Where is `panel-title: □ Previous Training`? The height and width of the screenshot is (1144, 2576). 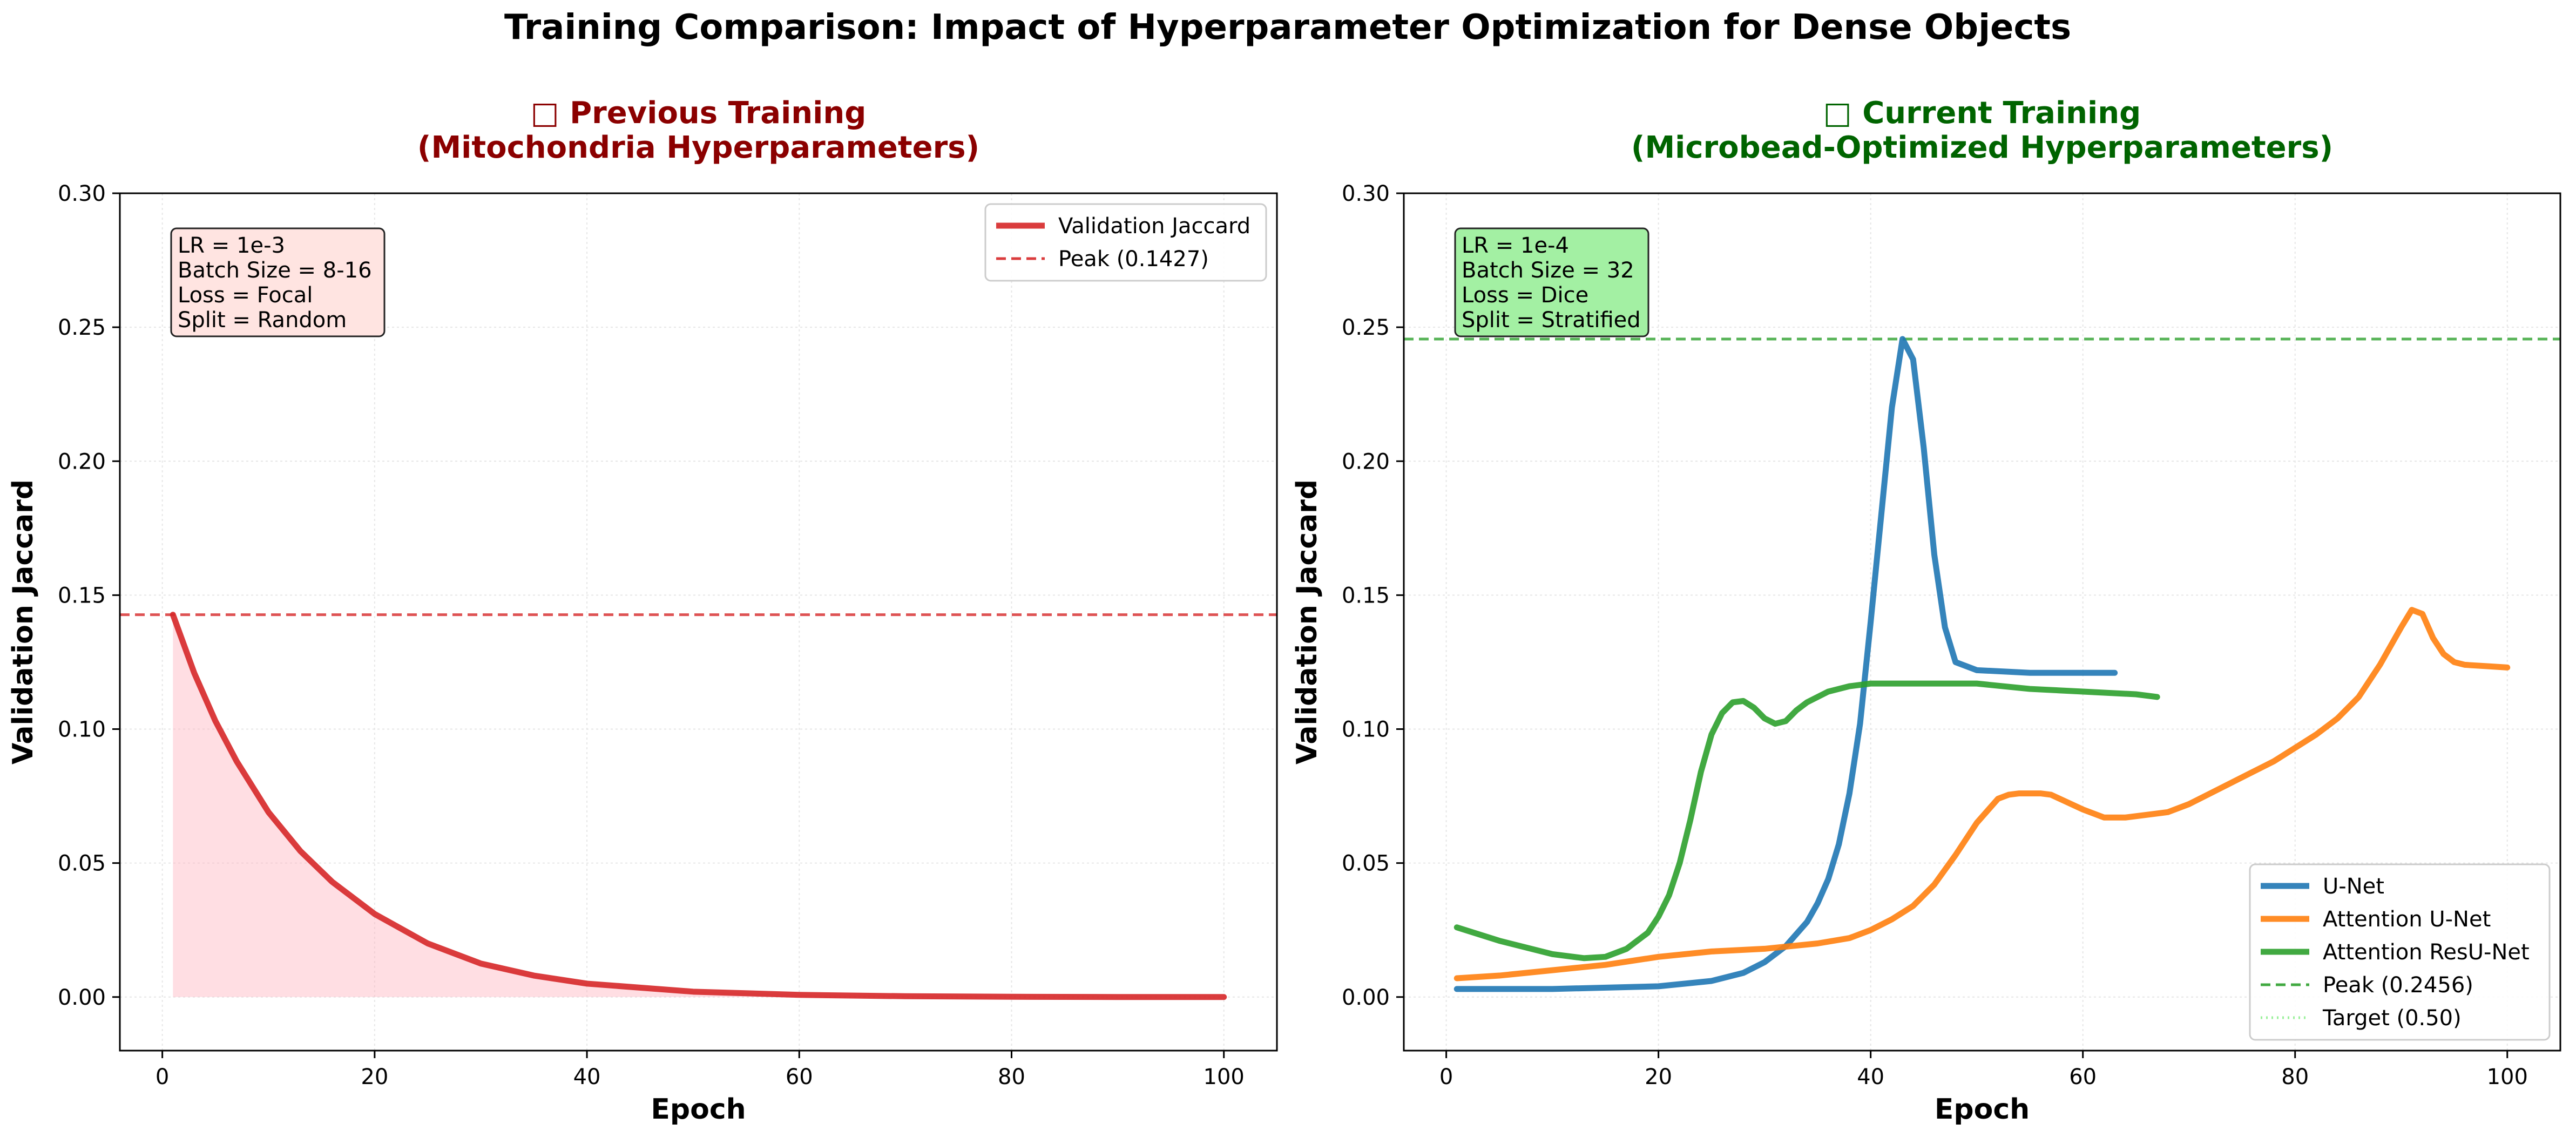 panel-title: □ Previous Training is located at coordinates (699, 113).